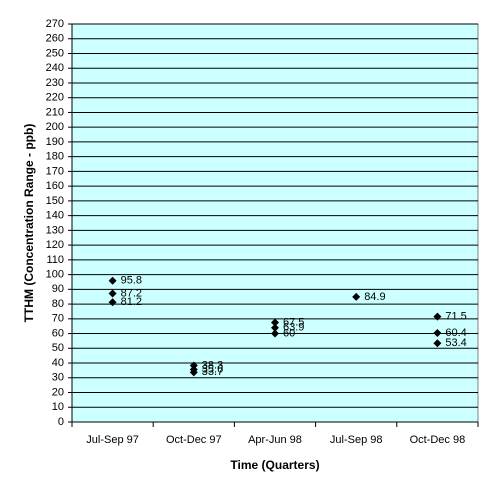  What do you see at coordinates (55, 142) in the screenshot?
I see `y-tick-label: 190` at bounding box center [55, 142].